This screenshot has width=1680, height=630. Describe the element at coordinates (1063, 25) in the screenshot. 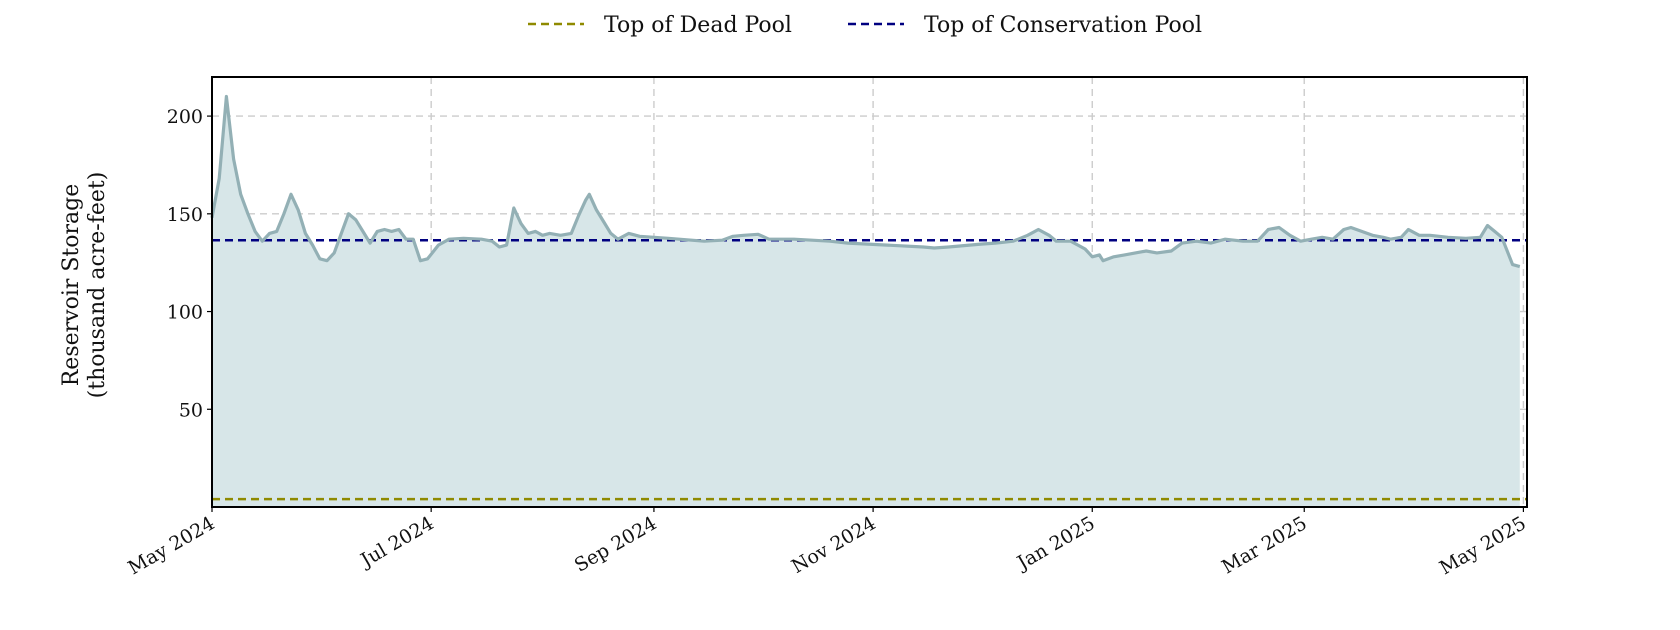

I see `legend-label-conservation-pool: Top of Conservation Pool` at that location.